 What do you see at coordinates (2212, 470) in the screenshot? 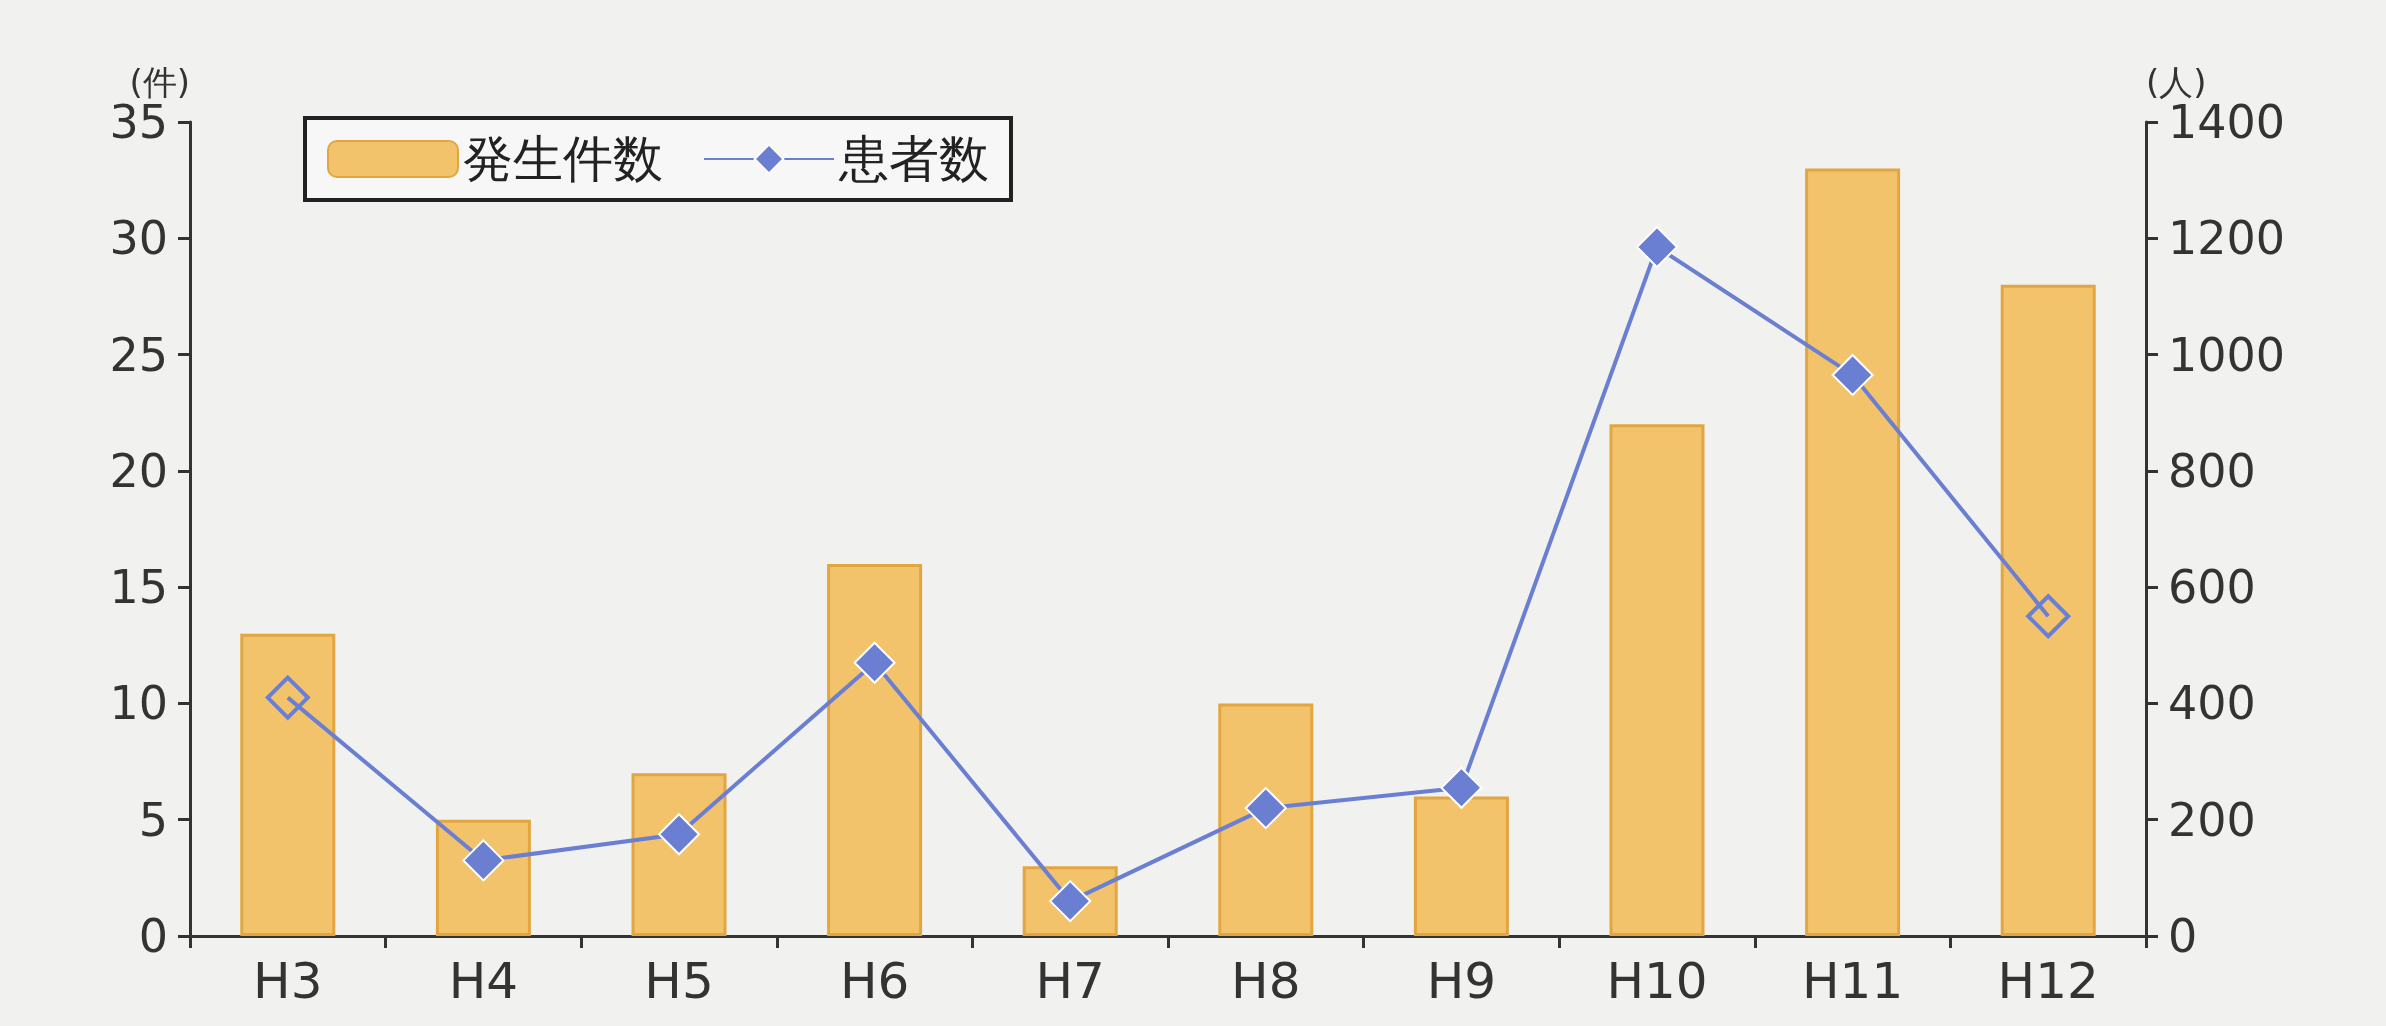
I see `y2-tick-label: 800` at bounding box center [2212, 470].